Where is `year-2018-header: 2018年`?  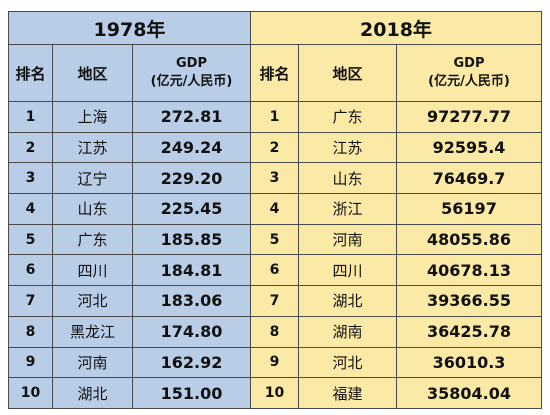 year-2018-header: 2018年 is located at coordinates (396, 28).